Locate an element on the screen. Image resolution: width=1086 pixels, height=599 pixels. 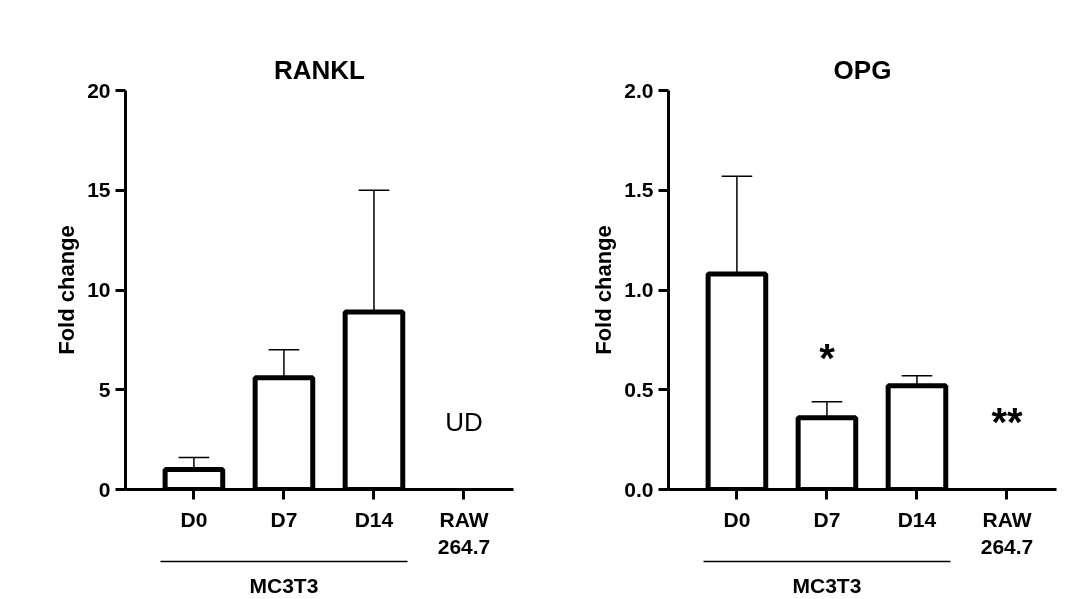
y-tick-label: 15 is located at coordinates (99, 190).